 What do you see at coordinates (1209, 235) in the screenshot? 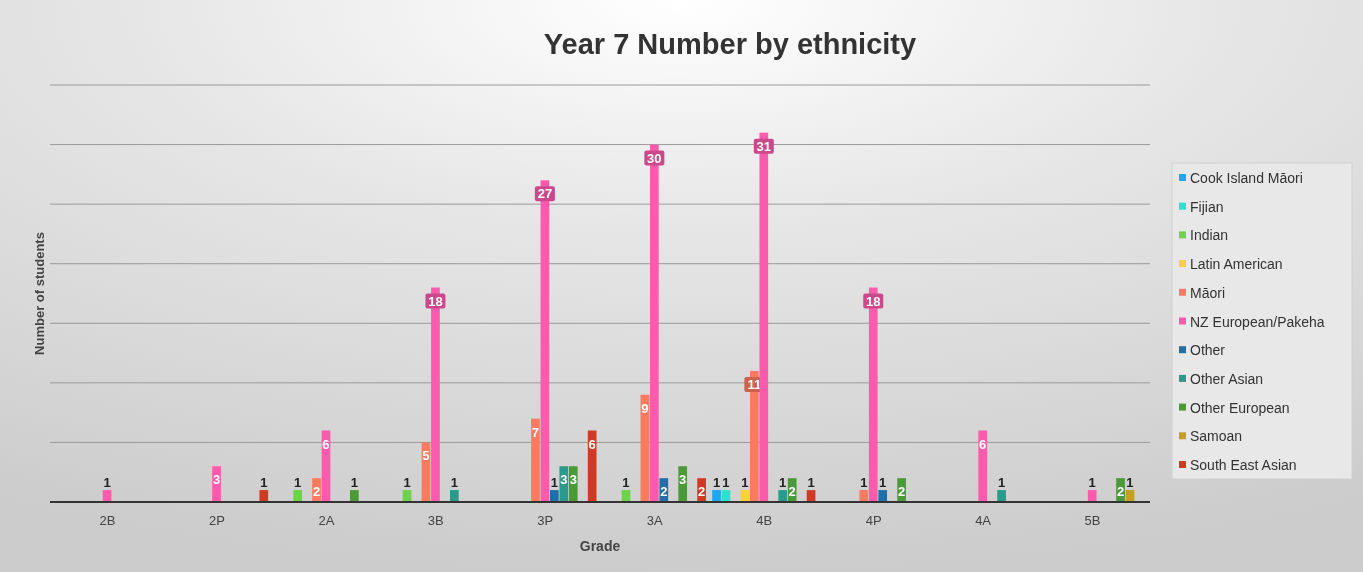
I see `legend-label: Indian` at bounding box center [1209, 235].